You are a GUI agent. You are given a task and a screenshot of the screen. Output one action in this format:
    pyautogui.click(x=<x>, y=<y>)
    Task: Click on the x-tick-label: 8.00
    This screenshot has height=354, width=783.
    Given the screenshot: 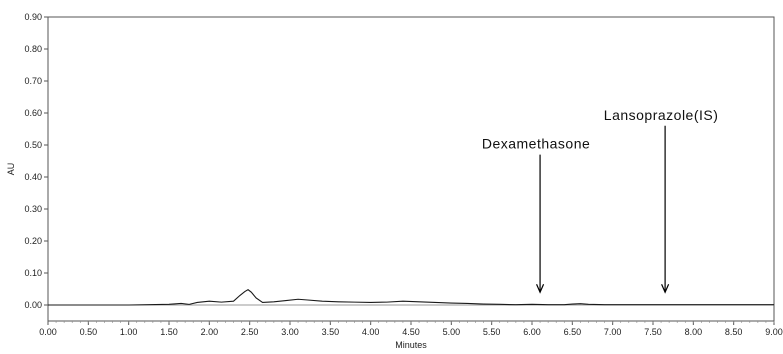 What is the action you would take?
    pyautogui.click(x=694, y=332)
    